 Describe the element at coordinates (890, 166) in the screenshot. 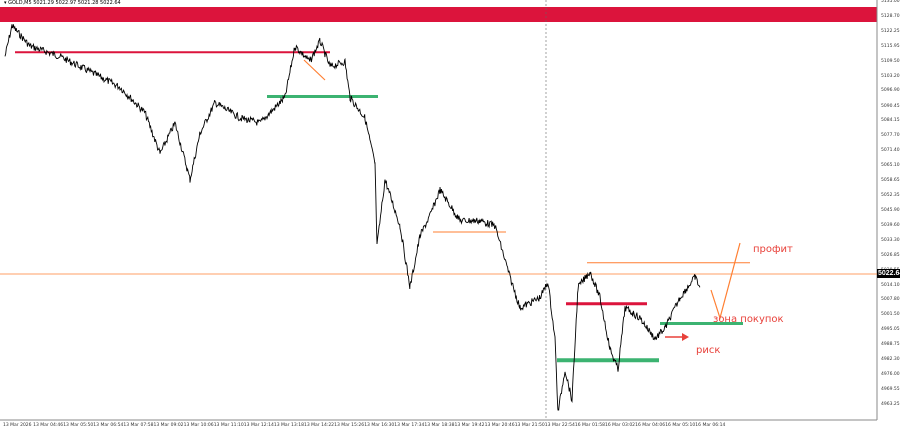

I see `price-tick-label: 5065.10` at that location.